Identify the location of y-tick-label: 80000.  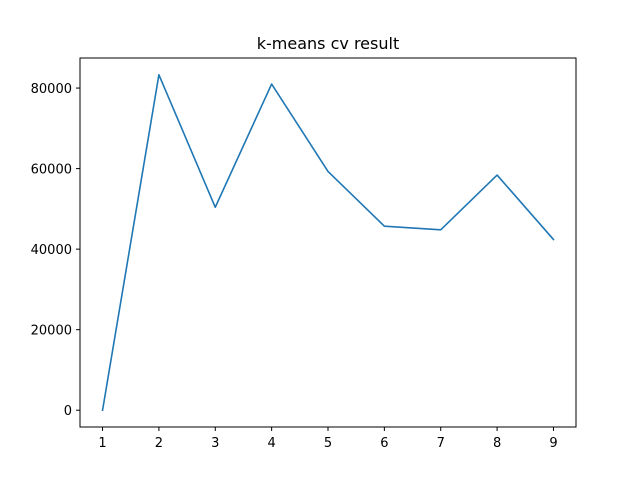
(51, 89).